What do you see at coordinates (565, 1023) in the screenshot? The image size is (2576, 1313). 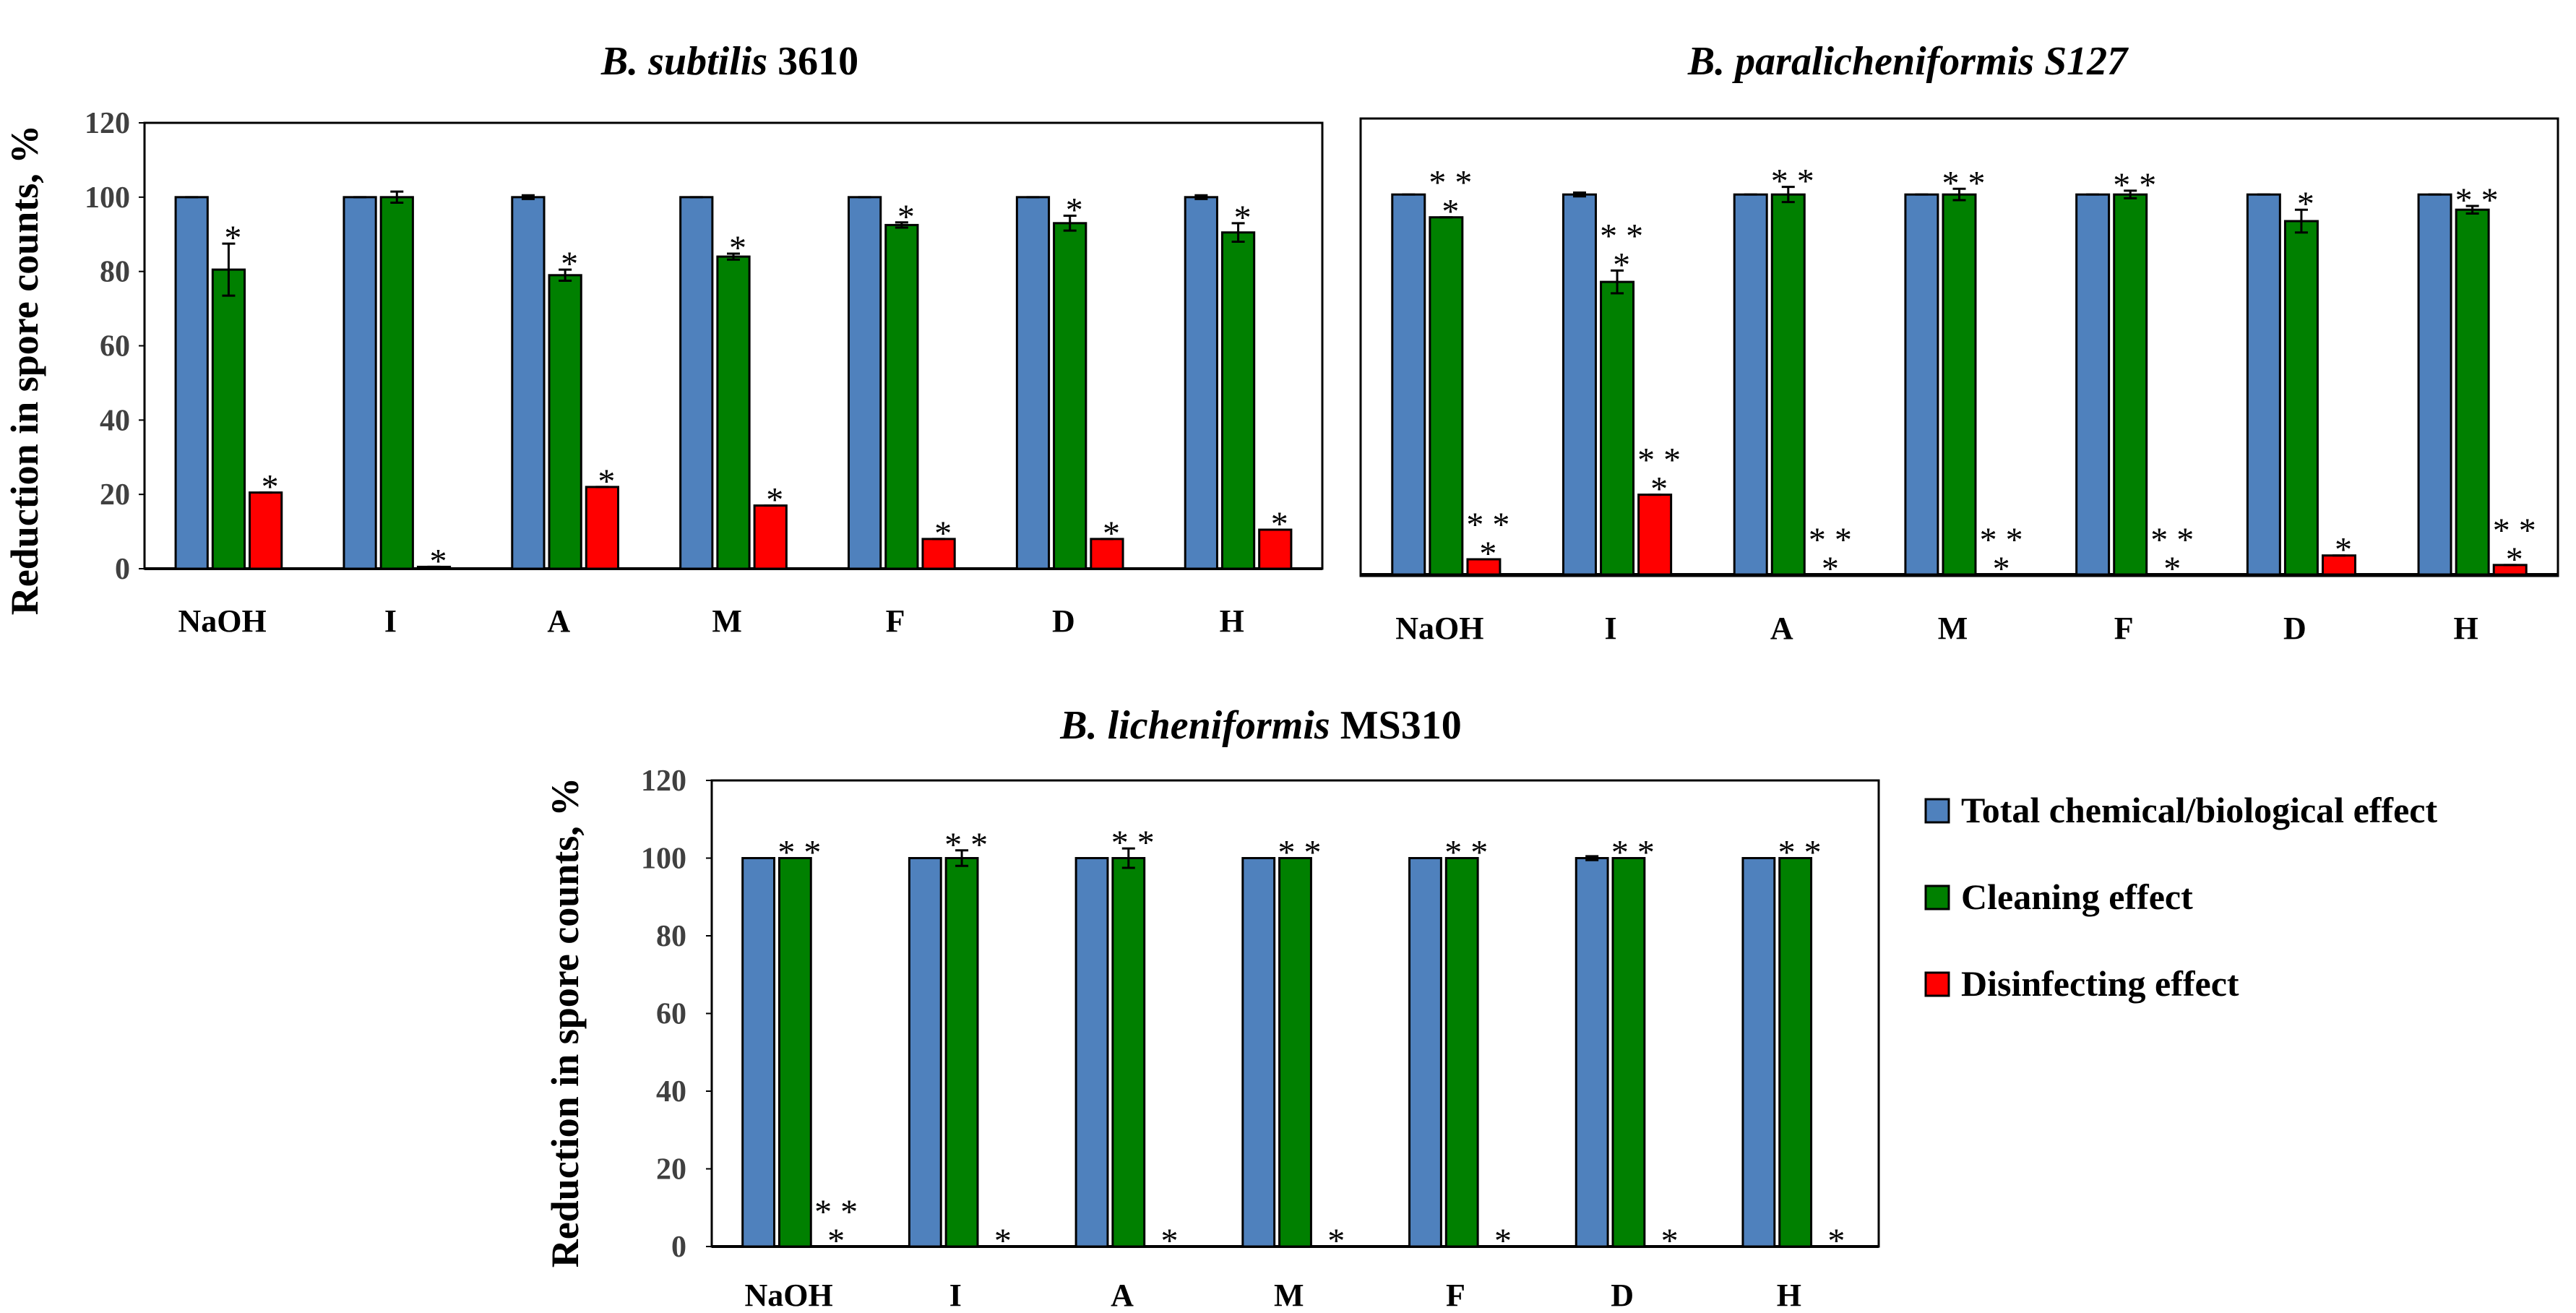 I see `panel-licheniformis-ylabel: Reduction in spore counts, %` at bounding box center [565, 1023].